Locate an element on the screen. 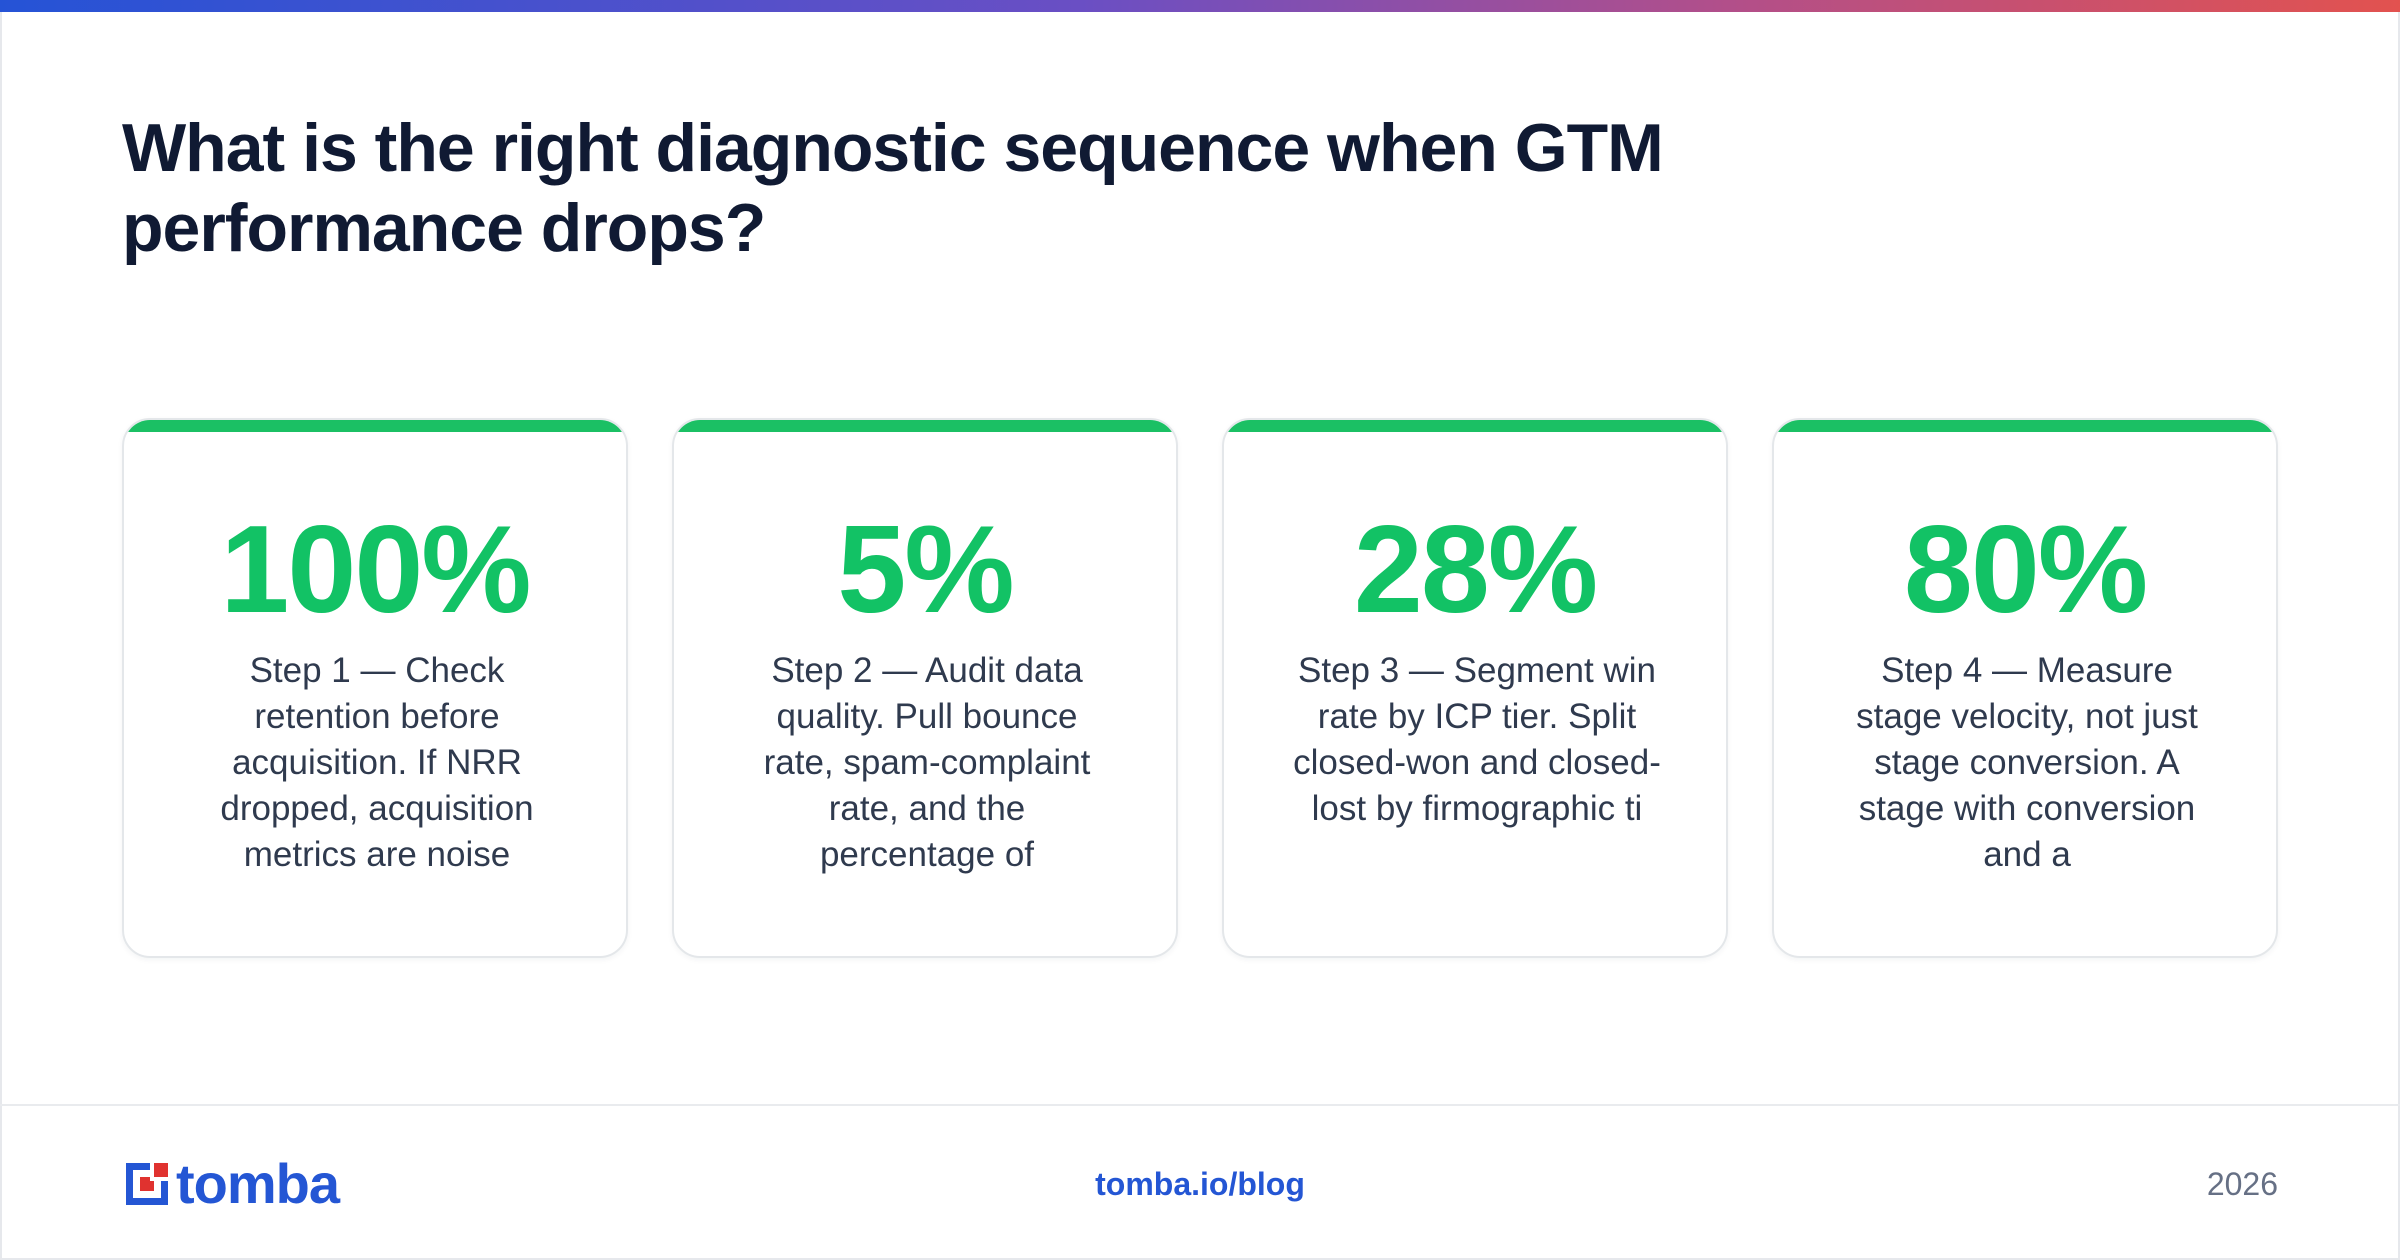 The width and height of the screenshot is (2400, 1260). blog-link: tomba.io/blog is located at coordinates (1200, 1184).